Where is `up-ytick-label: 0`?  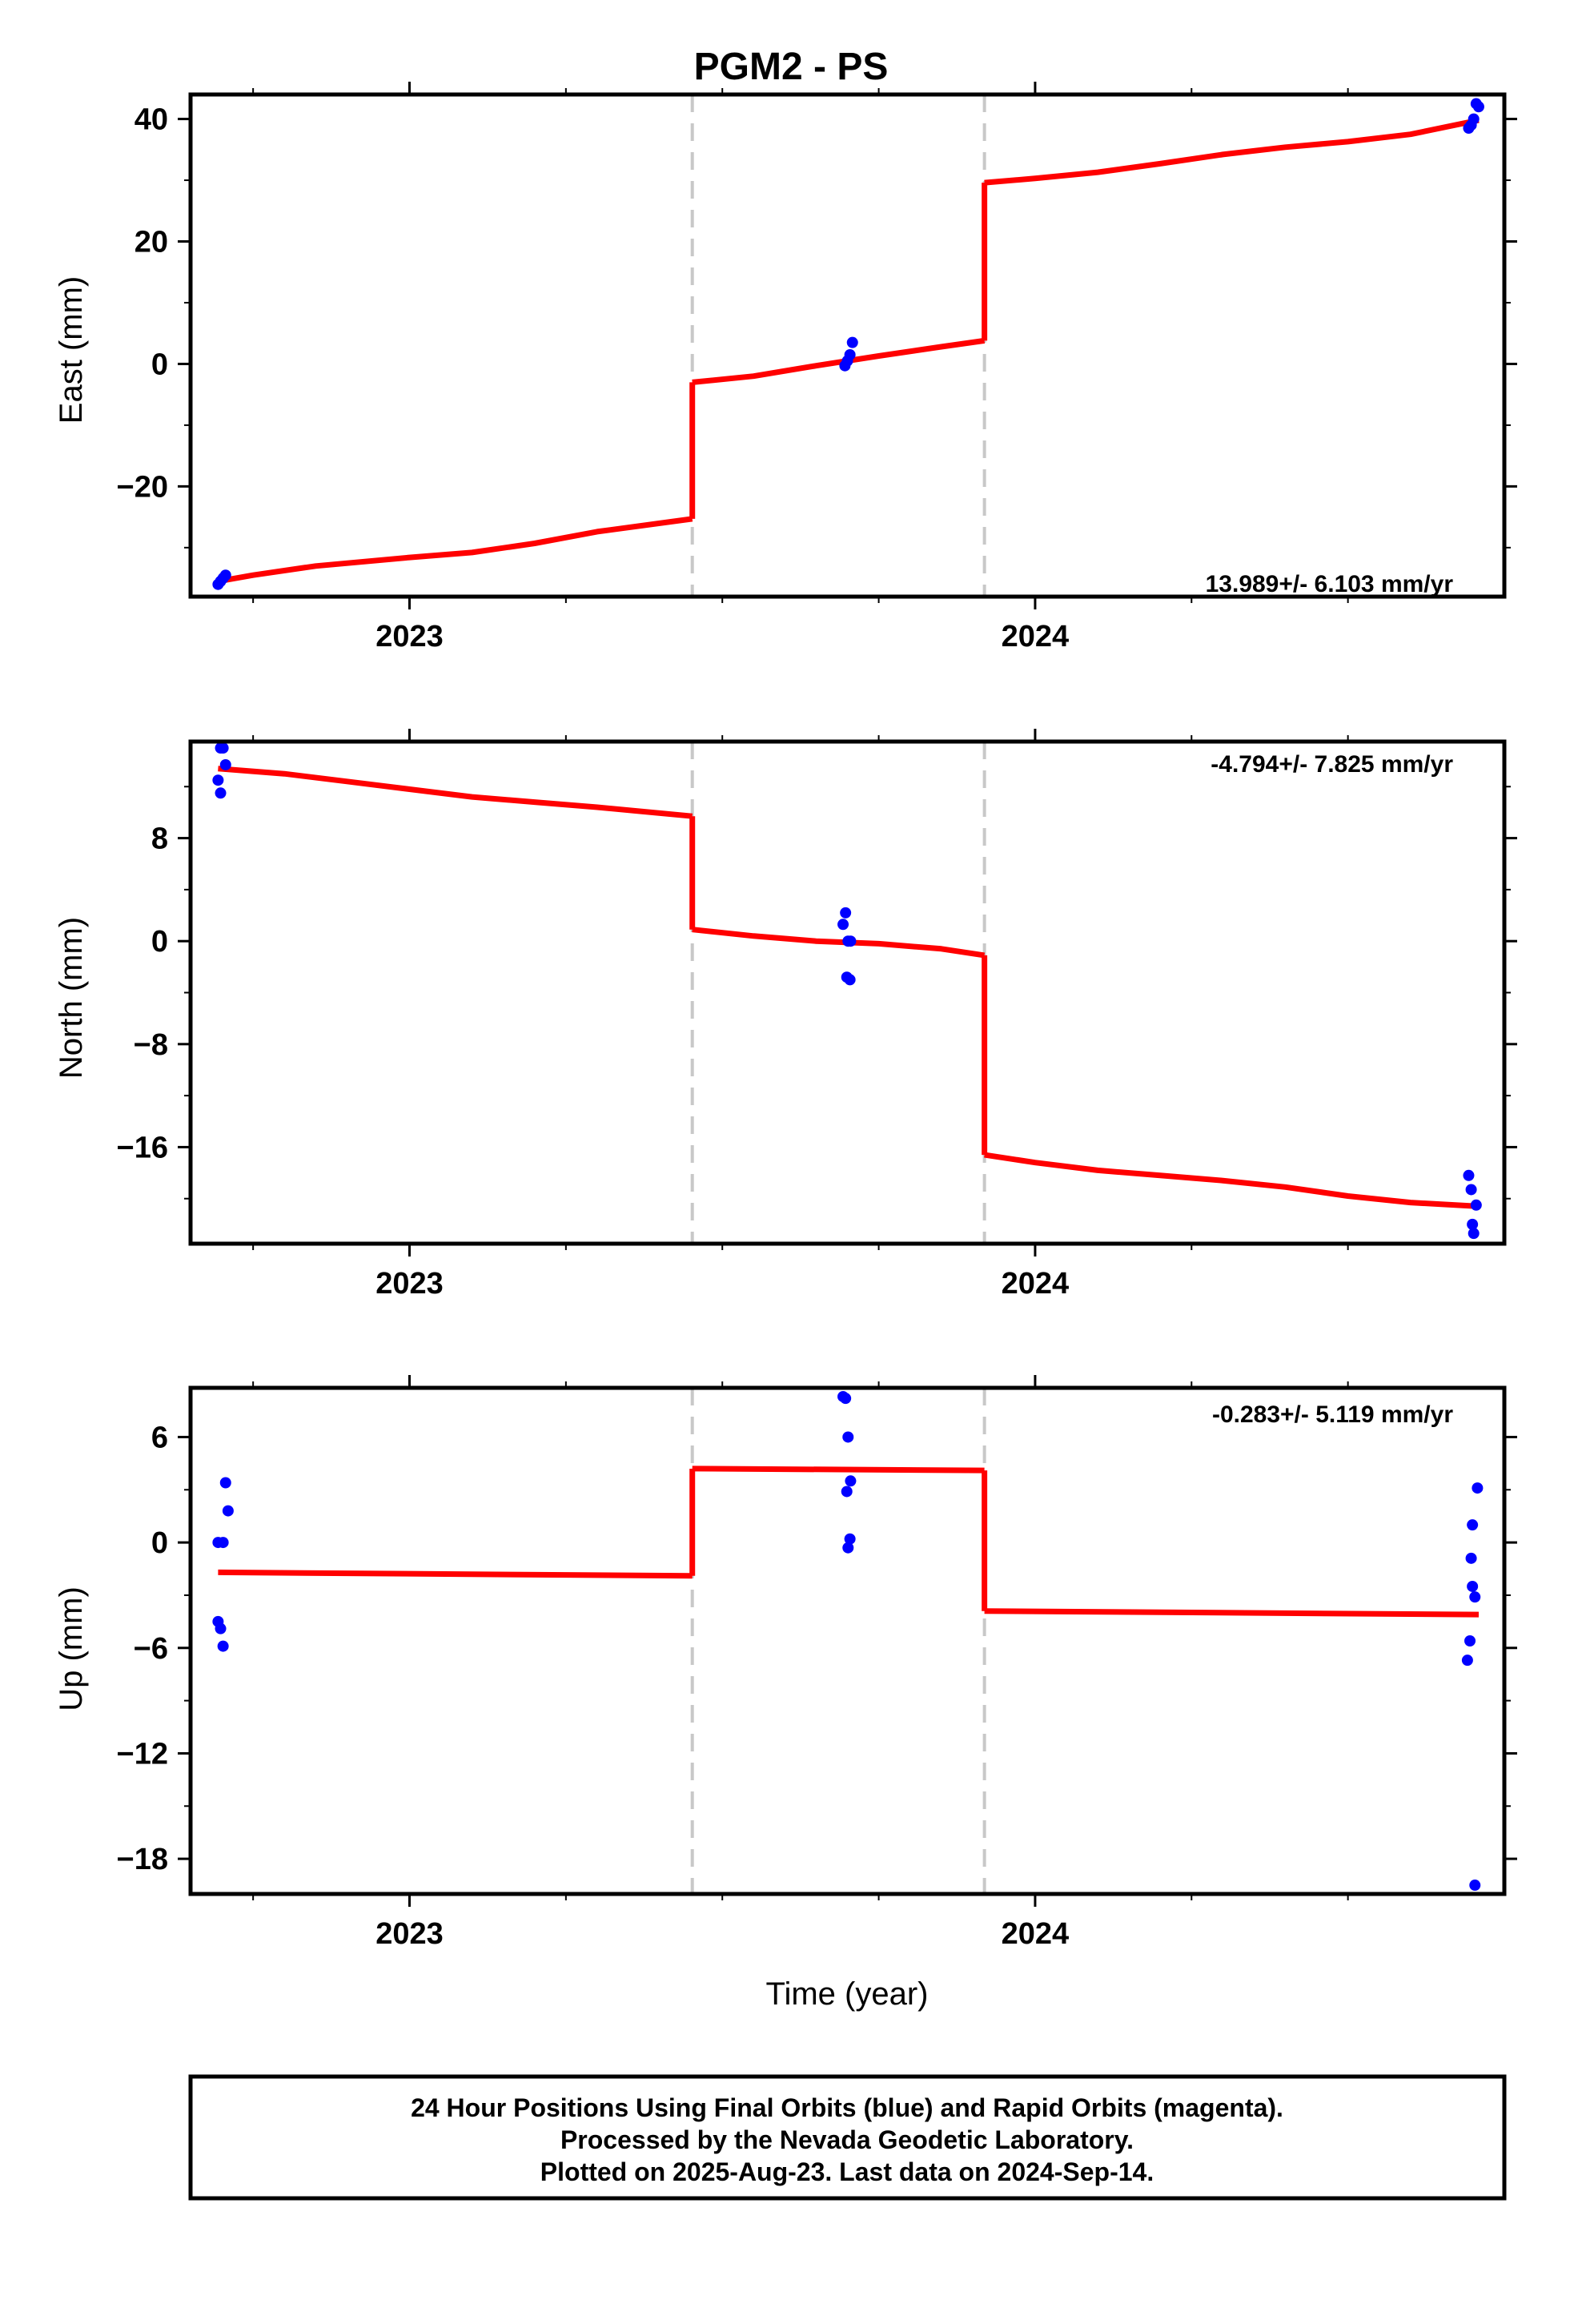
up-ytick-label: 0 is located at coordinates (159, 1543).